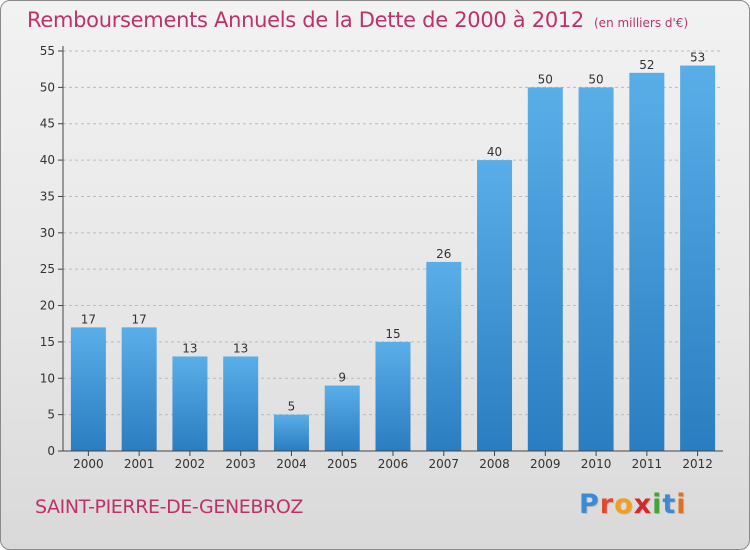  I want to click on logo-letter: o, so click(624, 504).